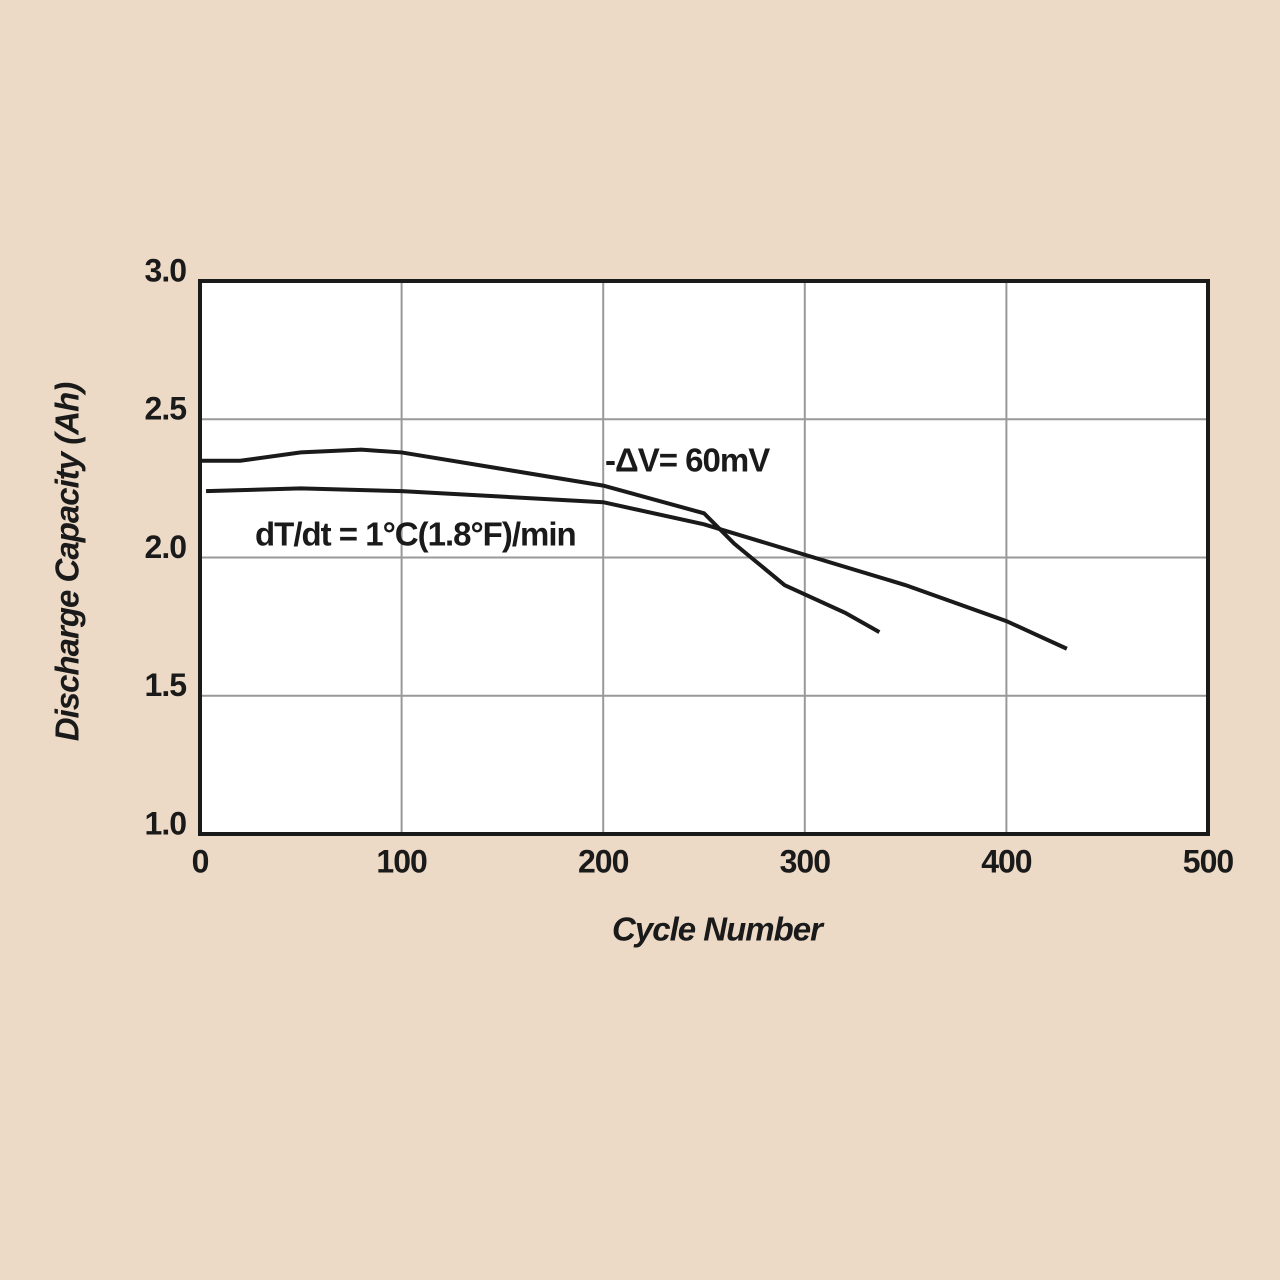 The height and width of the screenshot is (1280, 1280). I want to click on y-tick-label: 2.5, so click(166, 409).